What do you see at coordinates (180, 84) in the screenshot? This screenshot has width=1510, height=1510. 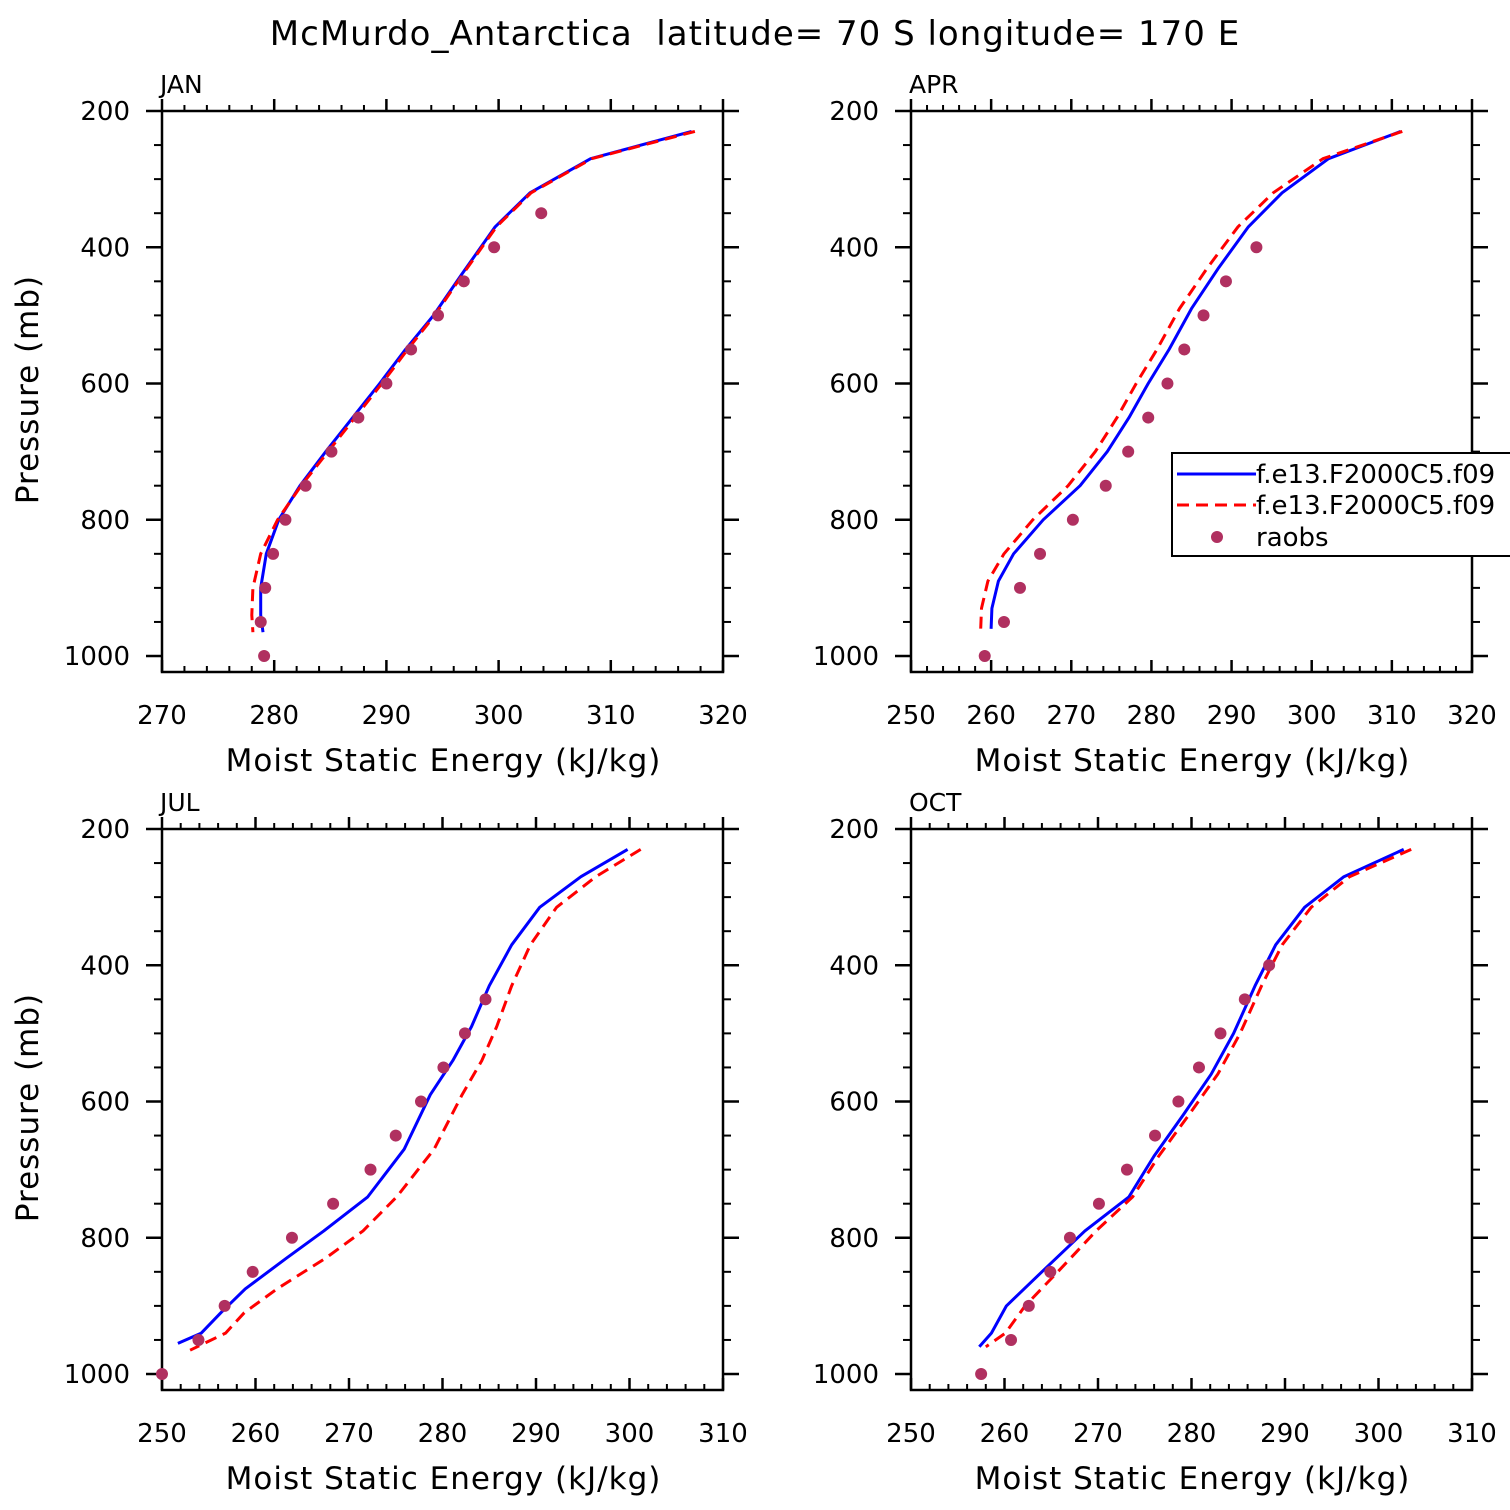 I see `panel-title: JAN` at bounding box center [180, 84].